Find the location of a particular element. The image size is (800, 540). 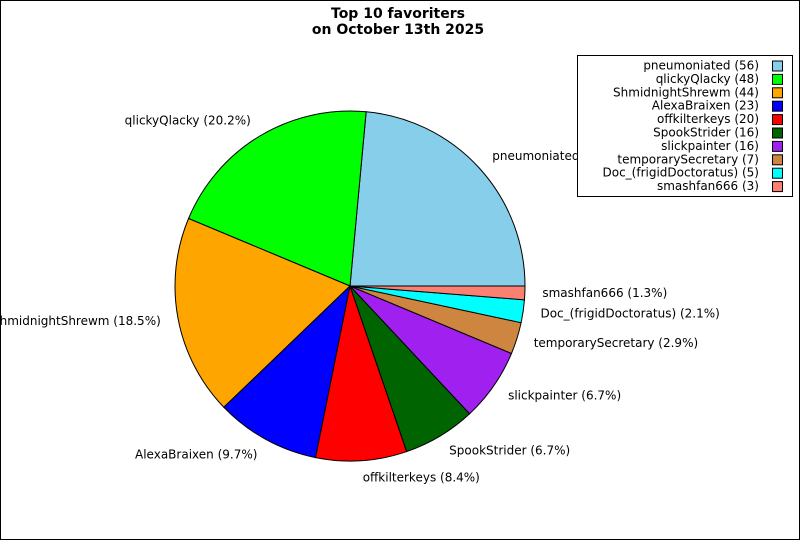

chart-title: Top 10 favoriters is located at coordinates (398, 14).